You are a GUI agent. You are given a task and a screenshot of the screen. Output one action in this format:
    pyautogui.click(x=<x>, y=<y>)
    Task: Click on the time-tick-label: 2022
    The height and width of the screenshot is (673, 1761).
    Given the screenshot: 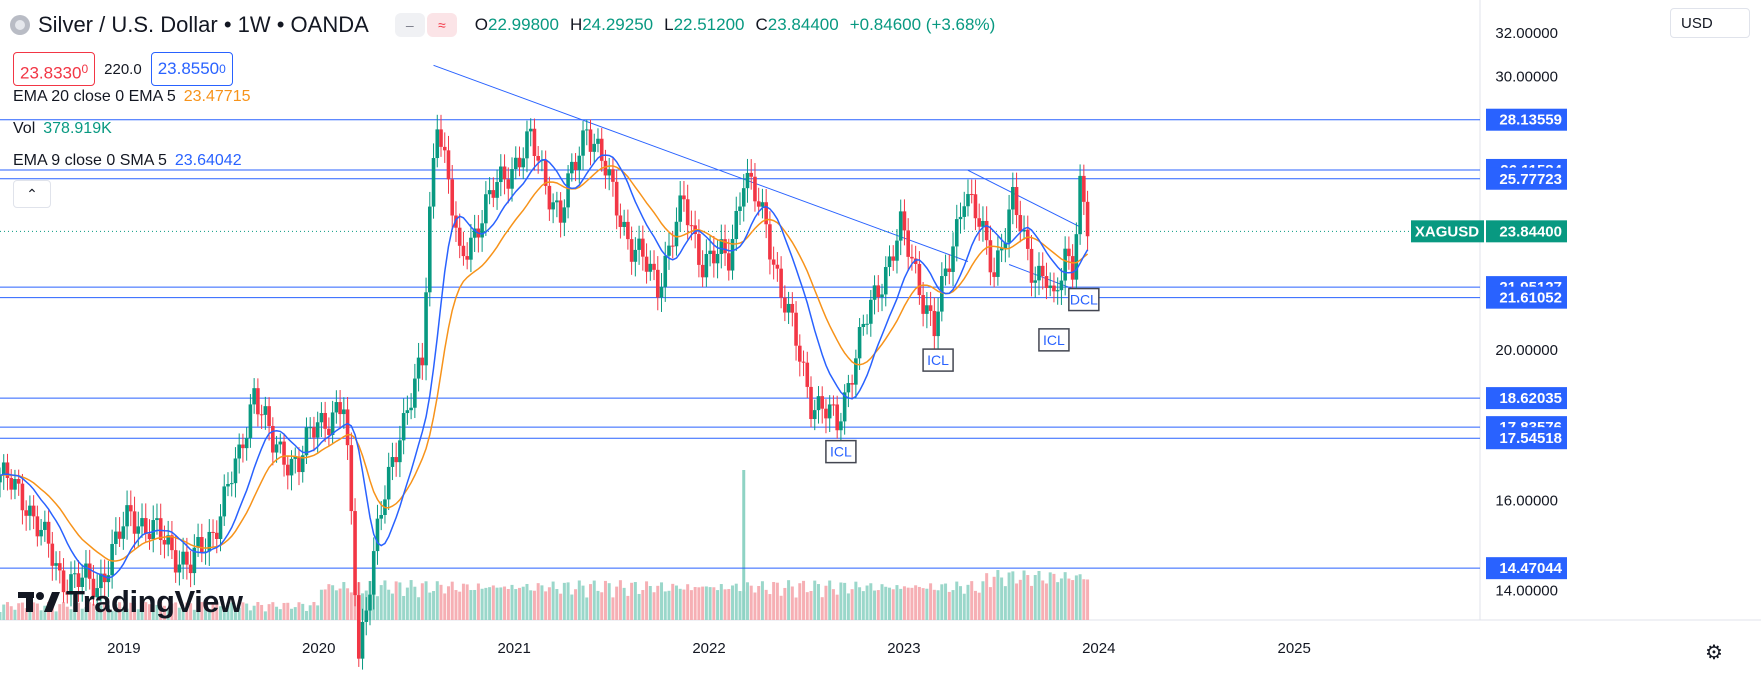 What is the action you would take?
    pyautogui.click(x=708, y=648)
    